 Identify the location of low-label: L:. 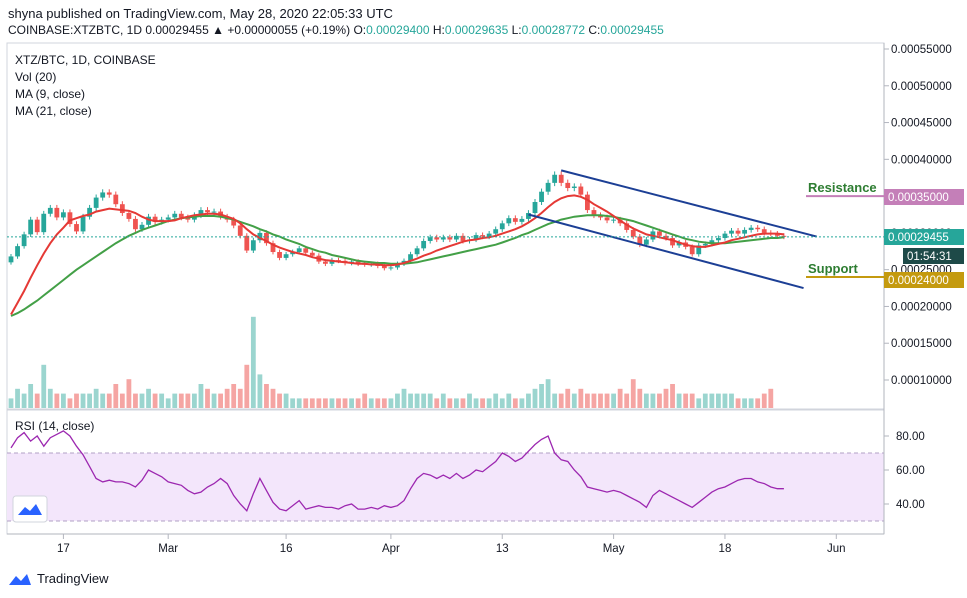
(516, 30).